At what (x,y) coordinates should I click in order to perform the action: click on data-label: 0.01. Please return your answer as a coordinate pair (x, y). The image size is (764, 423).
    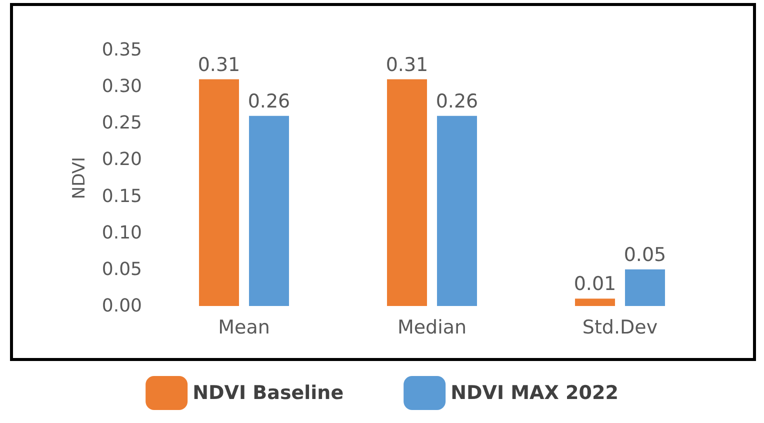
    Looking at the image, I should click on (595, 284).